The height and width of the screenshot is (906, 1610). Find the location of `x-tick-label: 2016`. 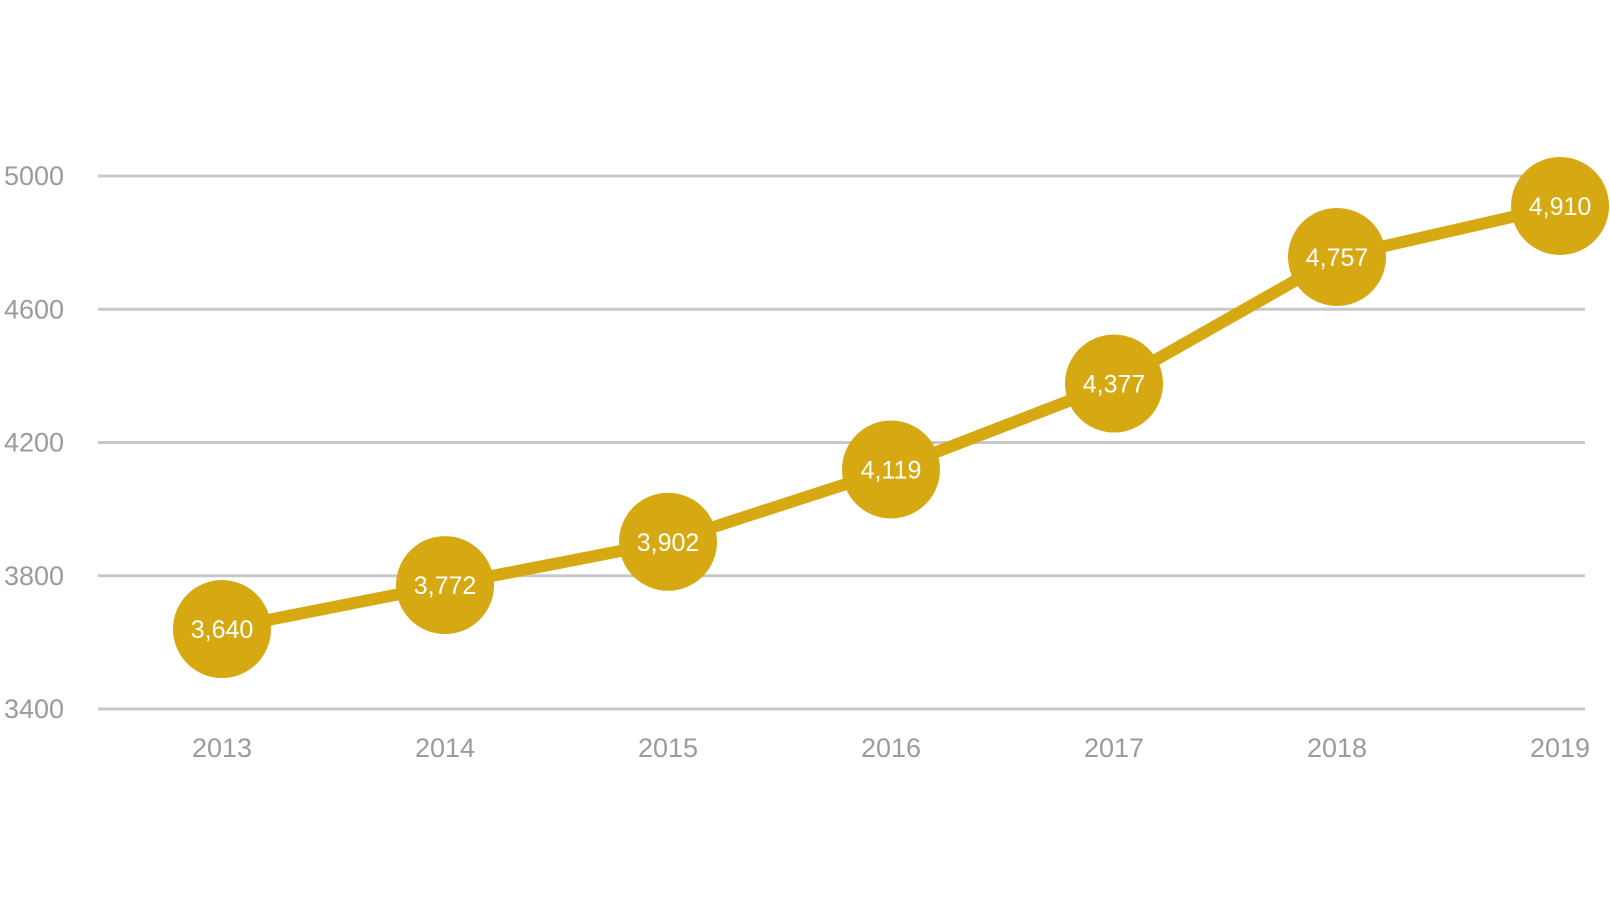

x-tick-label: 2016 is located at coordinates (891, 748).